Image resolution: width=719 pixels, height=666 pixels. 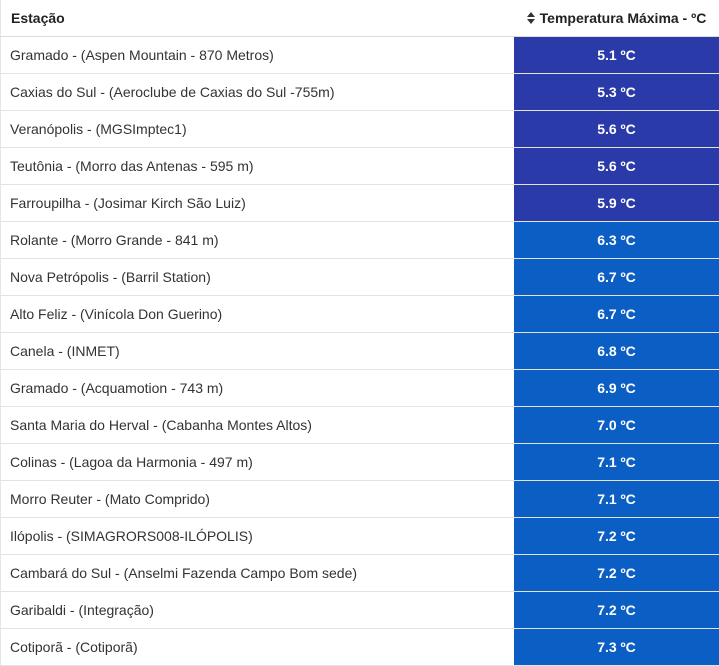 I want to click on temperature-cell: 6.8 ºC, so click(x=616, y=351).